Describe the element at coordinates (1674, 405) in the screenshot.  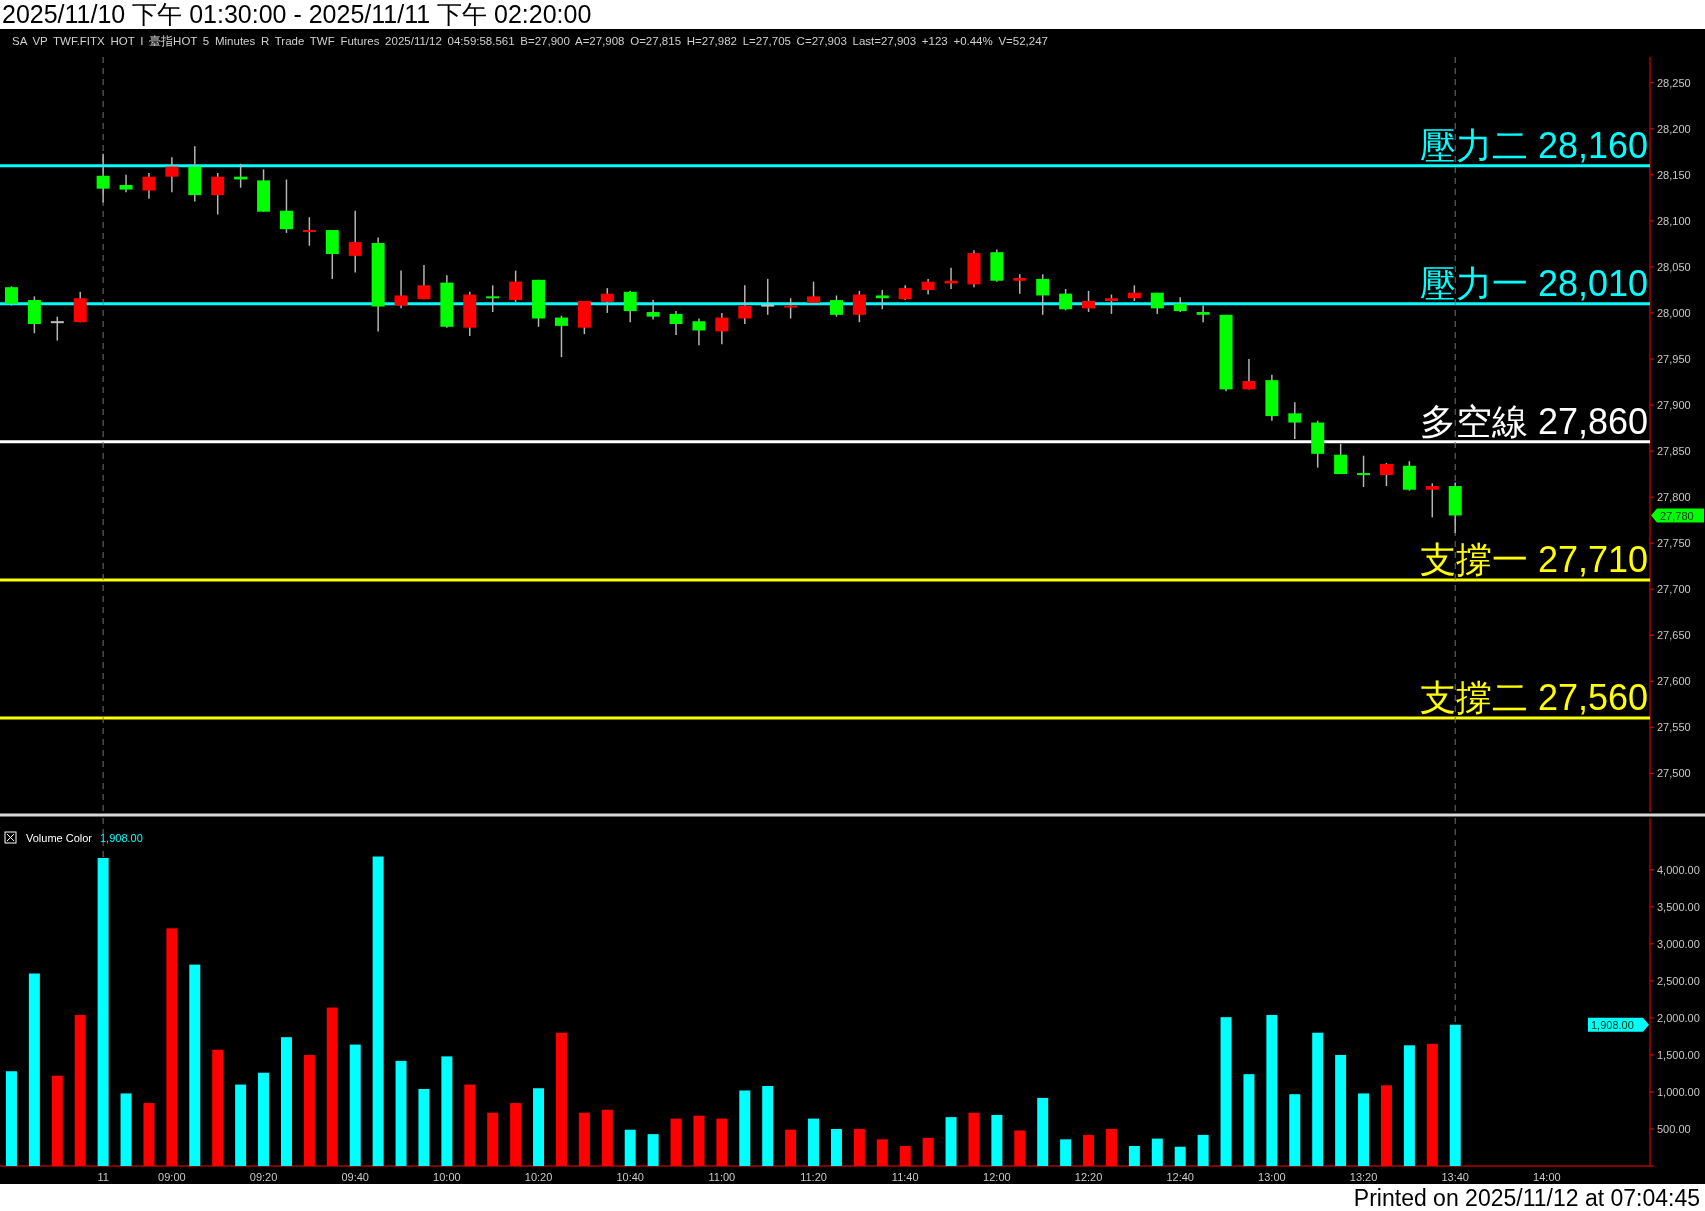
I see `y-tick-label: 27,900` at that location.